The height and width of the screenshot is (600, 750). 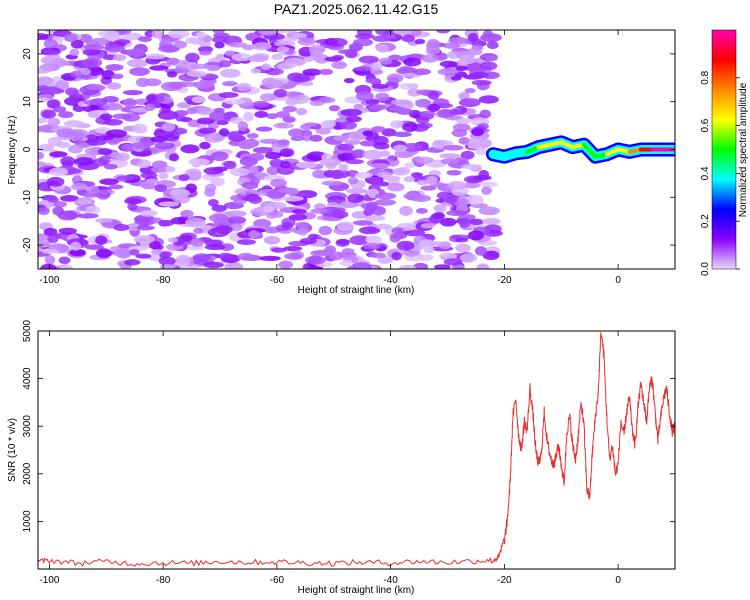 What do you see at coordinates (27, 521) in the screenshot?
I see `snr-ytick-label: 1000` at bounding box center [27, 521].